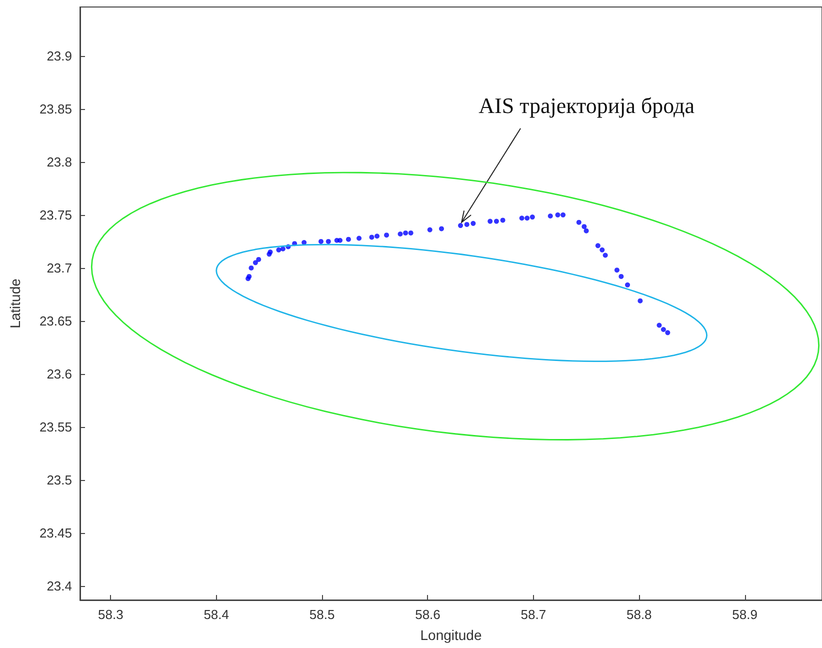 Image resolution: width=822 pixels, height=648 pixels. I want to click on x-tick-label: 58.6, so click(427, 614).